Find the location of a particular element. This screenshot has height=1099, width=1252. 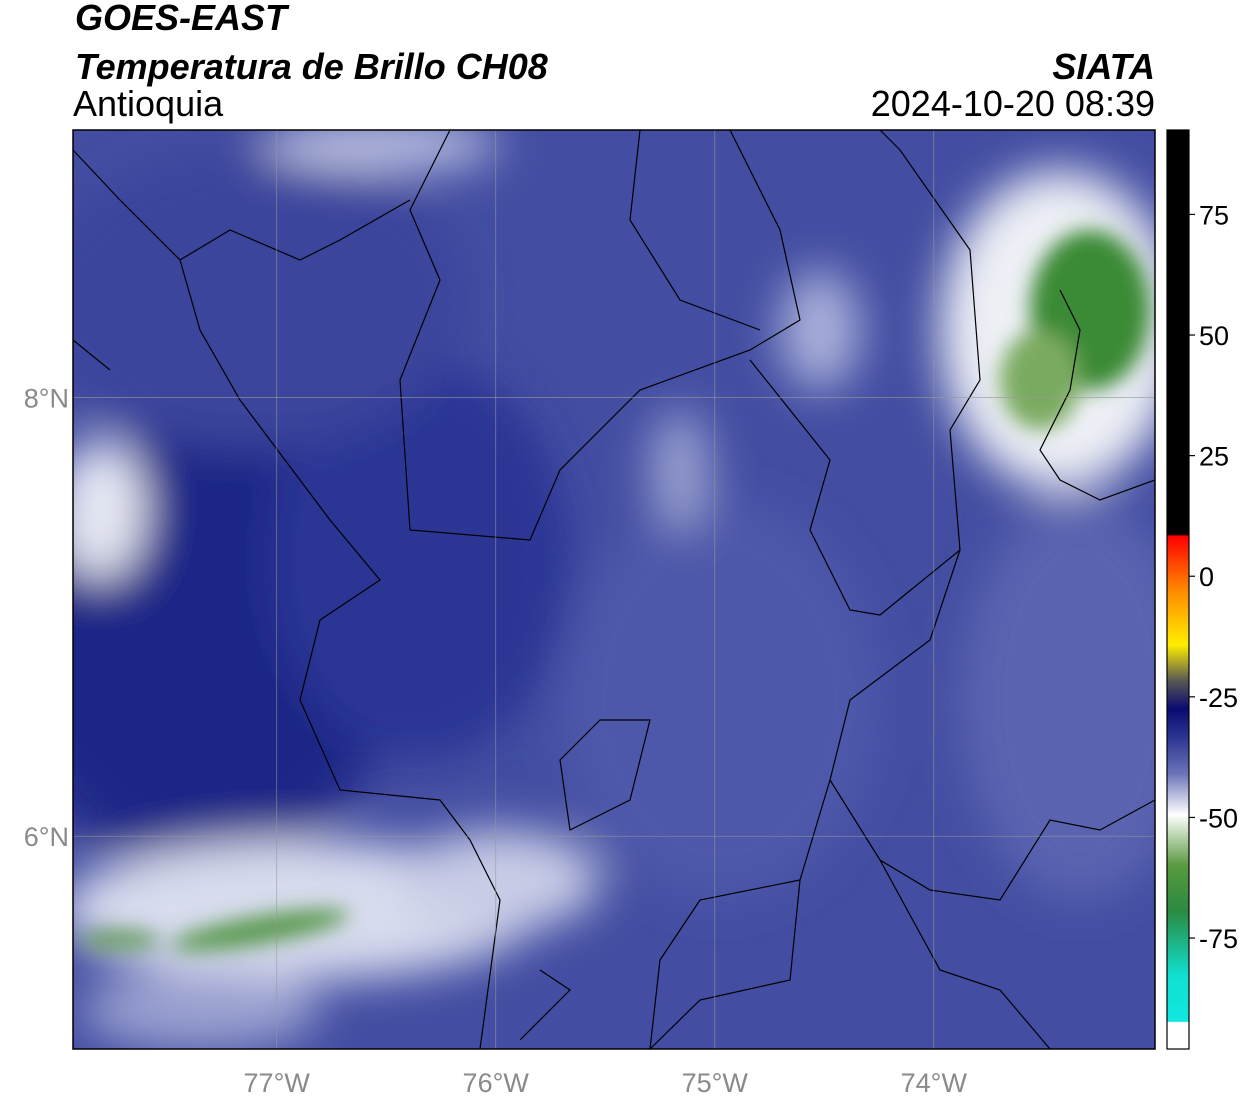

lon-tick-label: 74°W is located at coordinates (934, 1083).